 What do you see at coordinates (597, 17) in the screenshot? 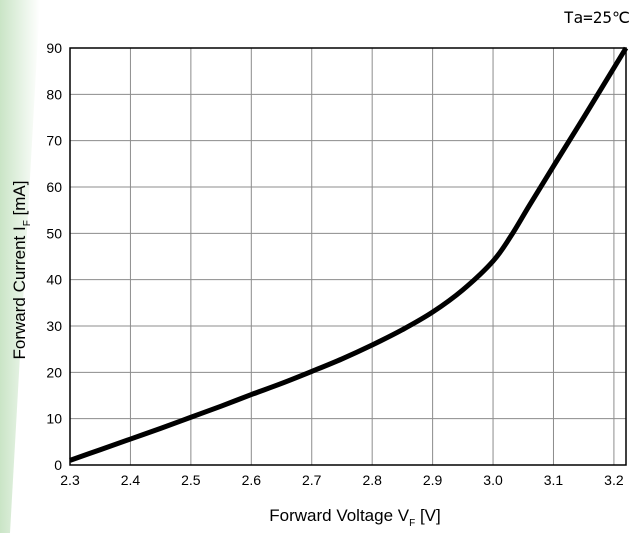
I see `temperature-annotation: Ta=25℃` at bounding box center [597, 17].